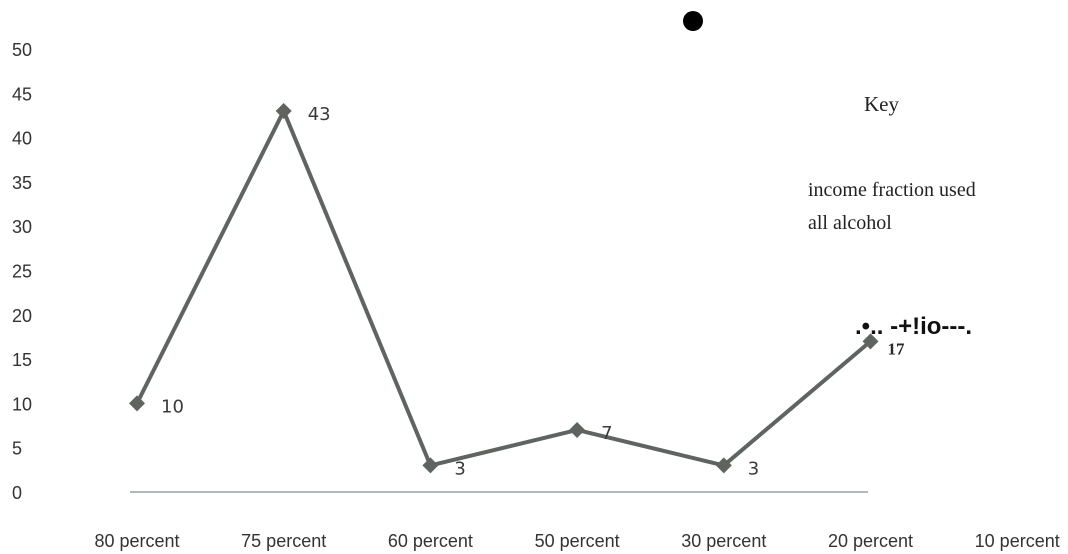 This screenshot has height=554, width=1068. I want to click on legend-line-2: all alcohol, so click(850, 223).